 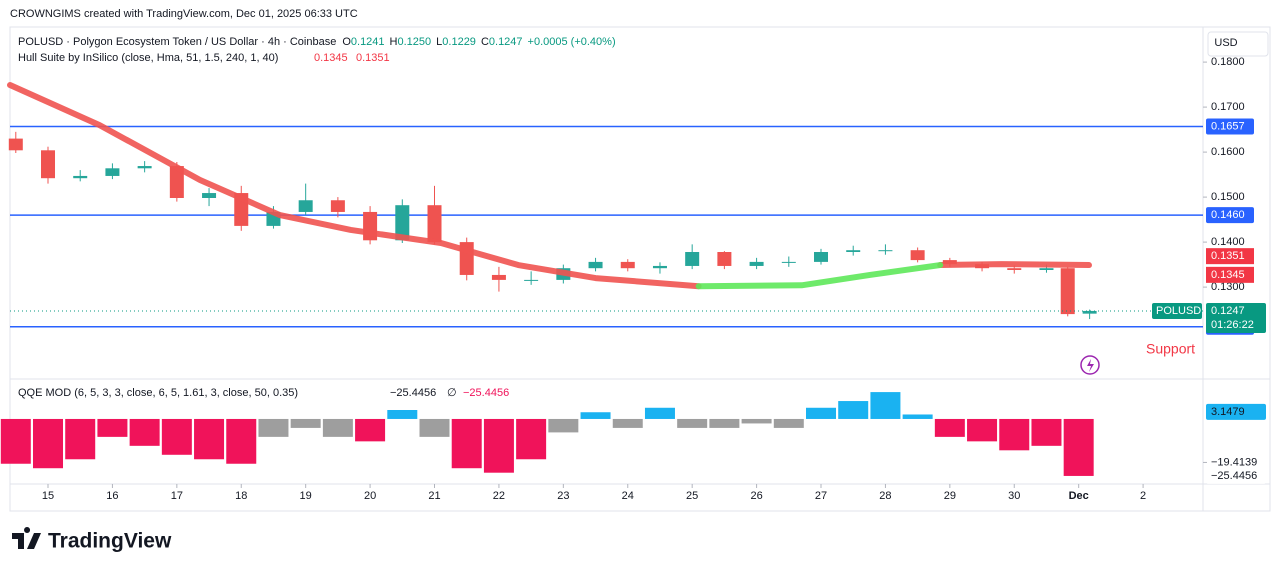 I want to click on hull-label-bg, so click(x=1230, y=274).